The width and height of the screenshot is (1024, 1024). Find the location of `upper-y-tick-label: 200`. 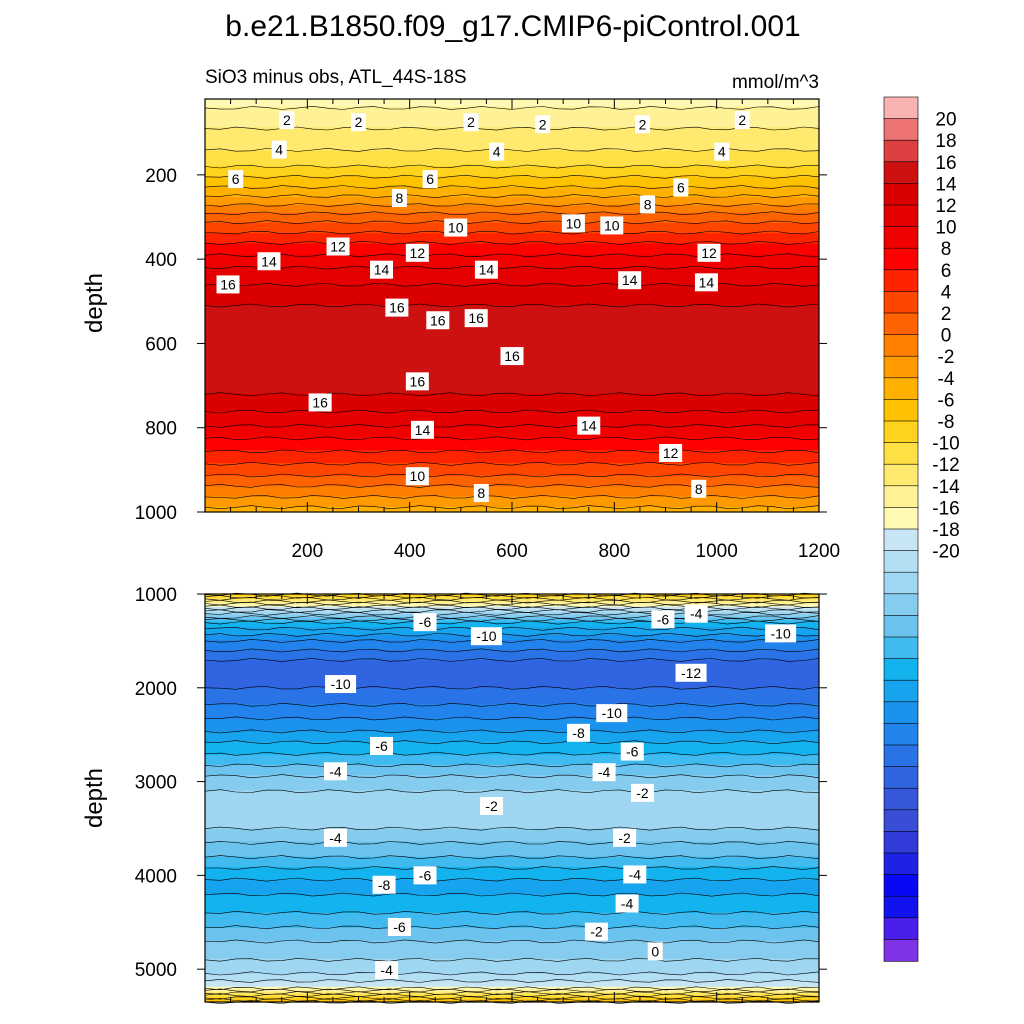

upper-y-tick-label: 200 is located at coordinates (161, 176).